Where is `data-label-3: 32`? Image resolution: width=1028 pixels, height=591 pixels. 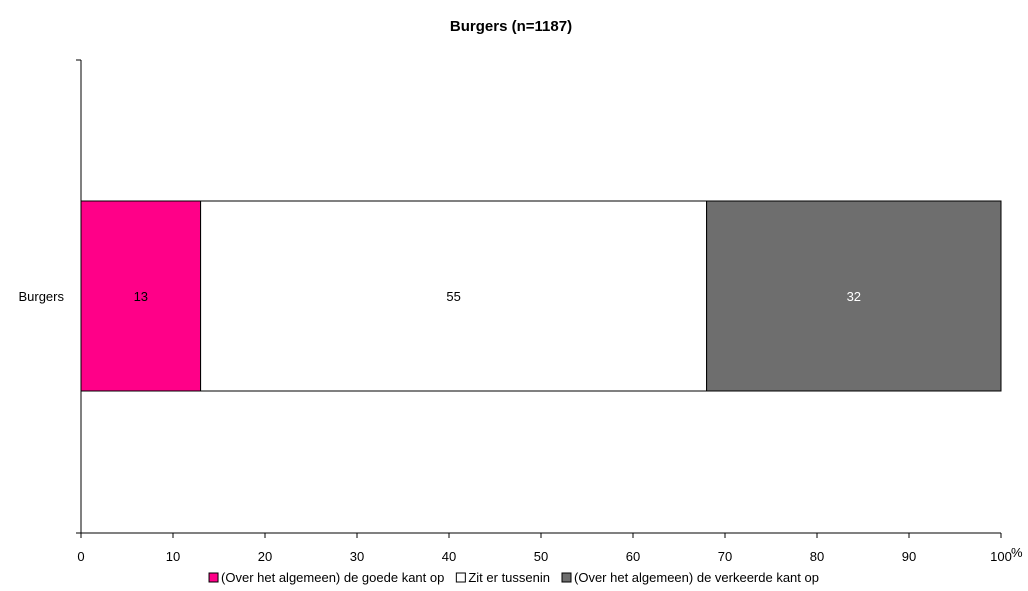 data-label-3: 32 is located at coordinates (854, 296).